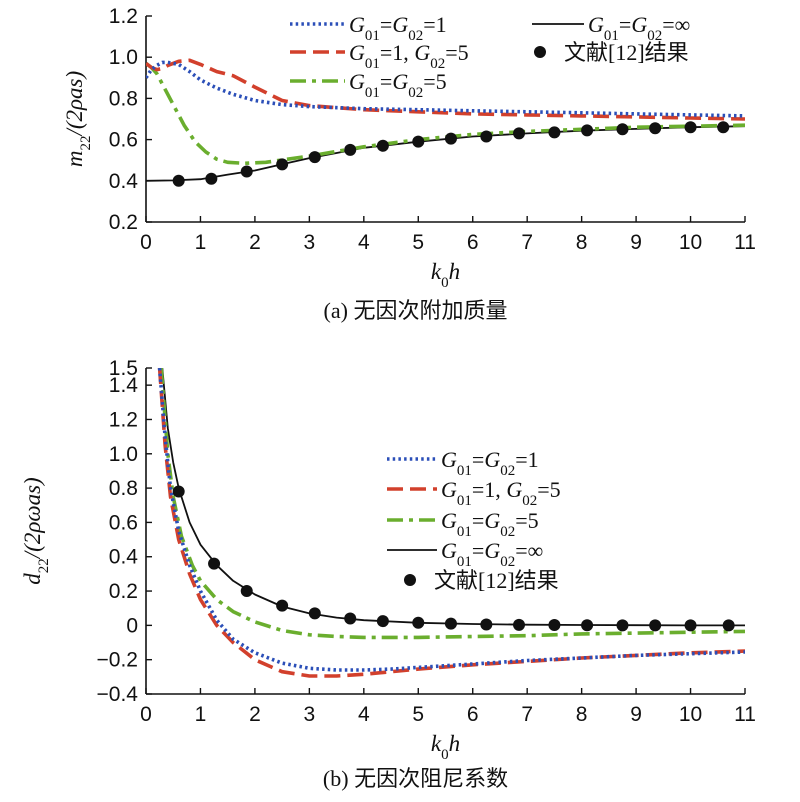 This screenshot has width=800, height=802. What do you see at coordinates (124, 385) in the screenshot?
I see `y-tick-label: 1.4` at bounding box center [124, 385].